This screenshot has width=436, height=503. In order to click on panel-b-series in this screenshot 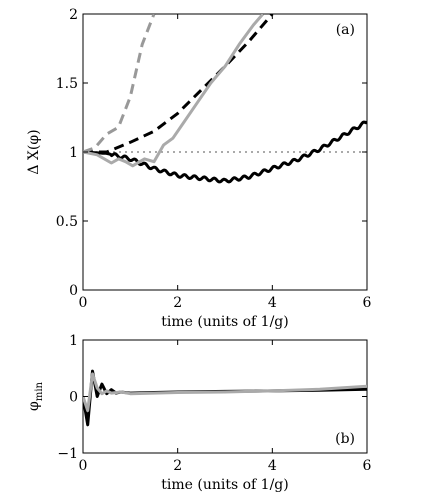, I will do `click(225, 398)`.